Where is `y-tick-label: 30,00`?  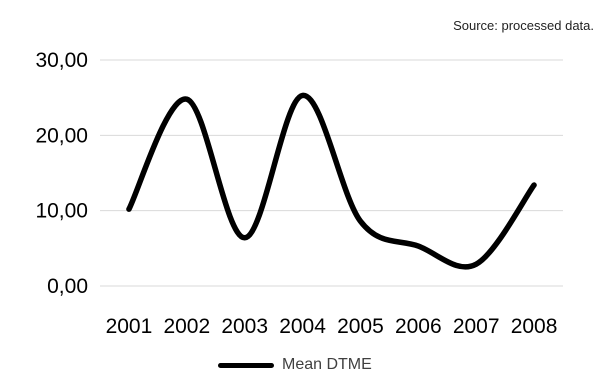
y-tick-label: 30,00 is located at coordinates (61, 60).